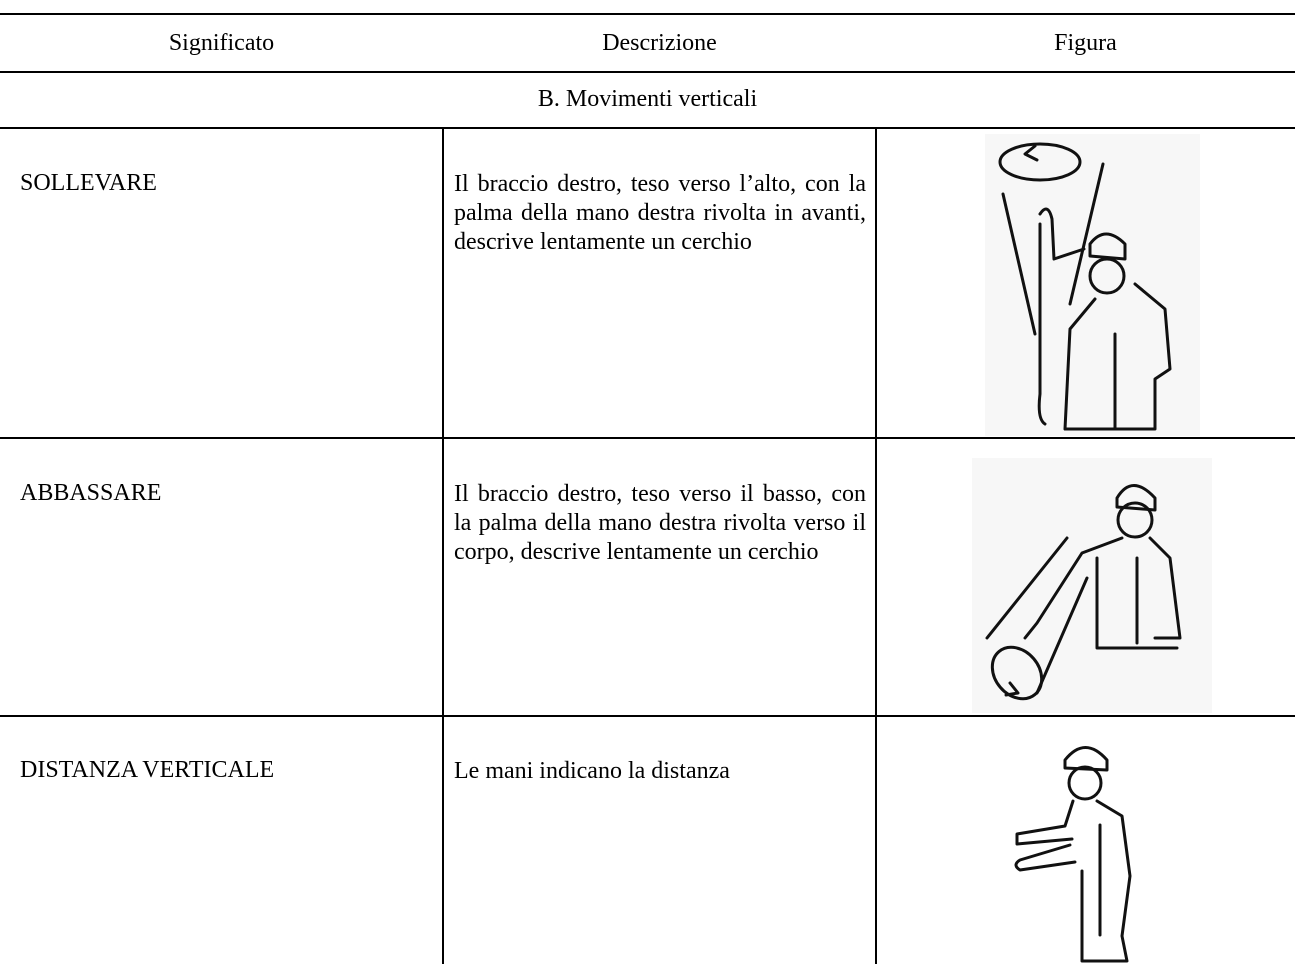  What do you see at coordinates (647, 99) in the screenshot?
I see `section-title: B. Movimenti verticali` at bounding box center [647, 99].